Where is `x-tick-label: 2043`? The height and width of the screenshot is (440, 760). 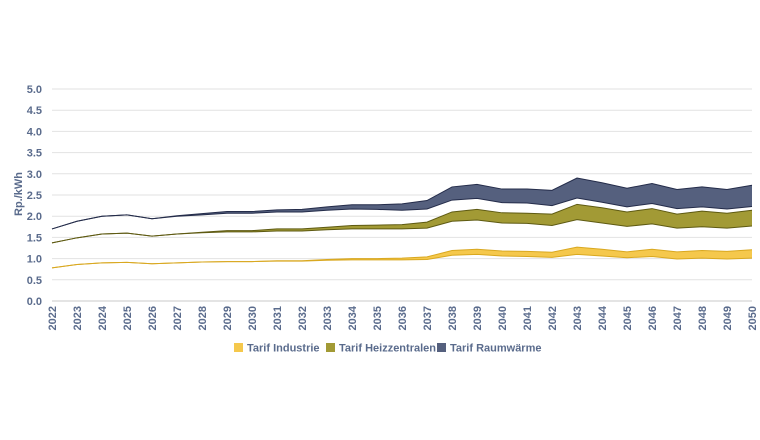 x-tick-label: 2043 is located at coordinates (578, 318).